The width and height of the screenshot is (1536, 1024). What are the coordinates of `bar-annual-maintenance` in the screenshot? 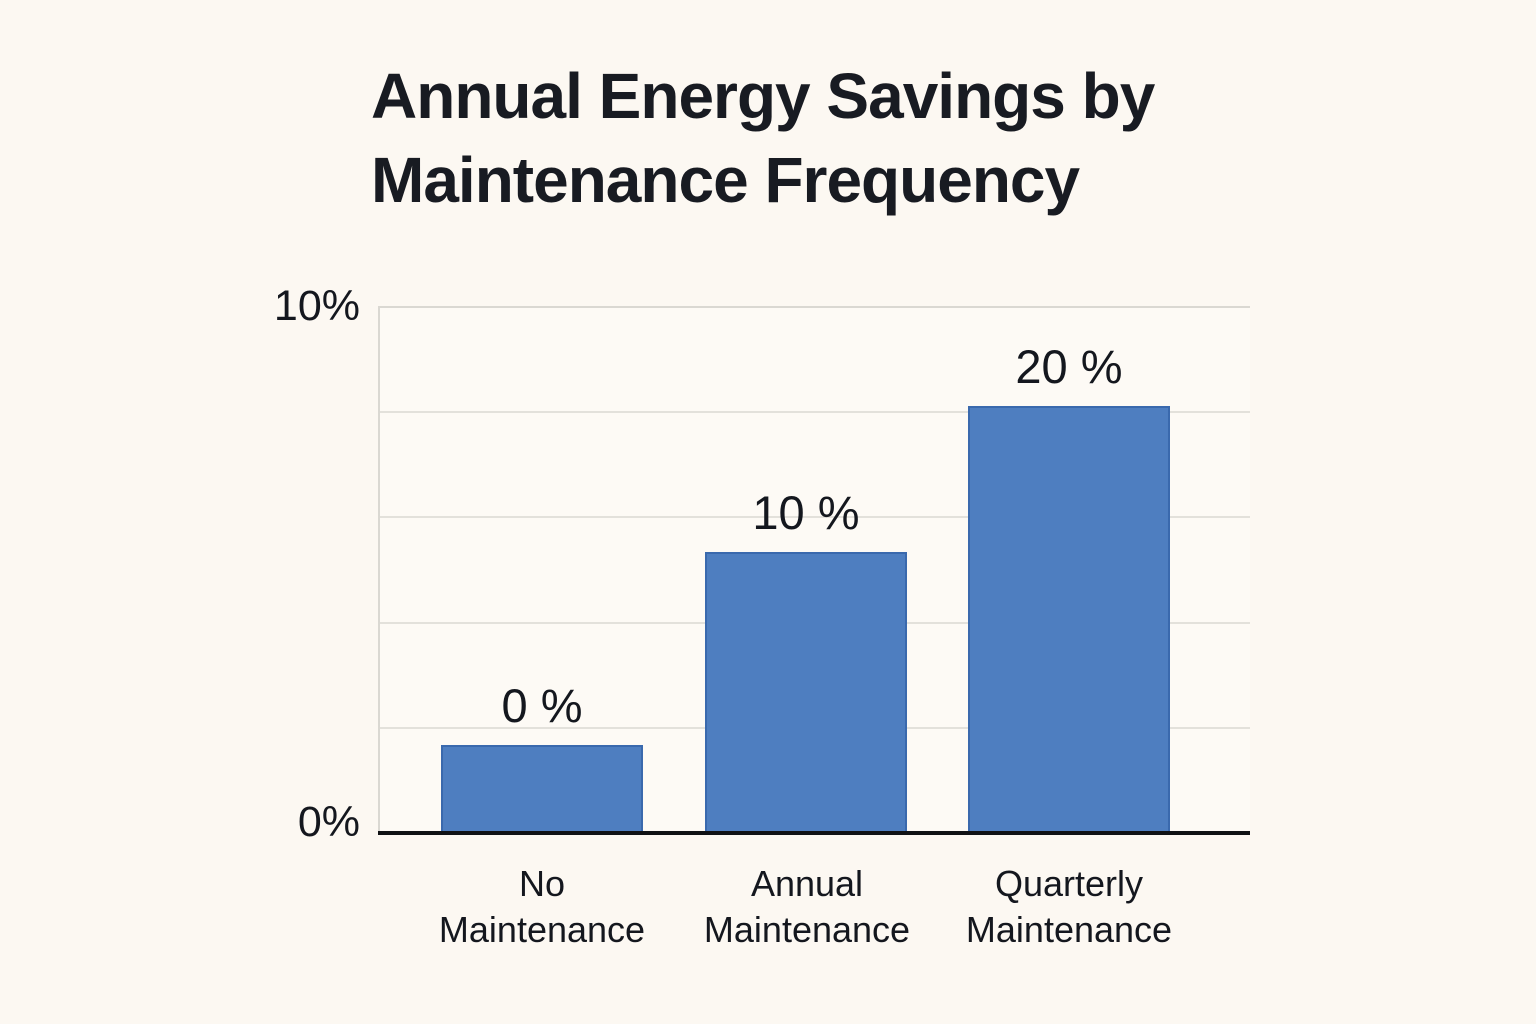 It's located at (806, 693).